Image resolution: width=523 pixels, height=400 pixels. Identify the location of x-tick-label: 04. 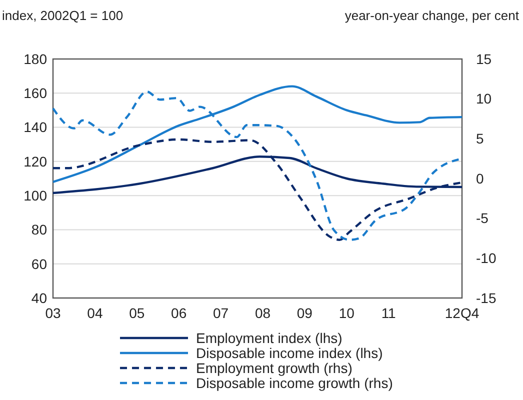
(95, 313).